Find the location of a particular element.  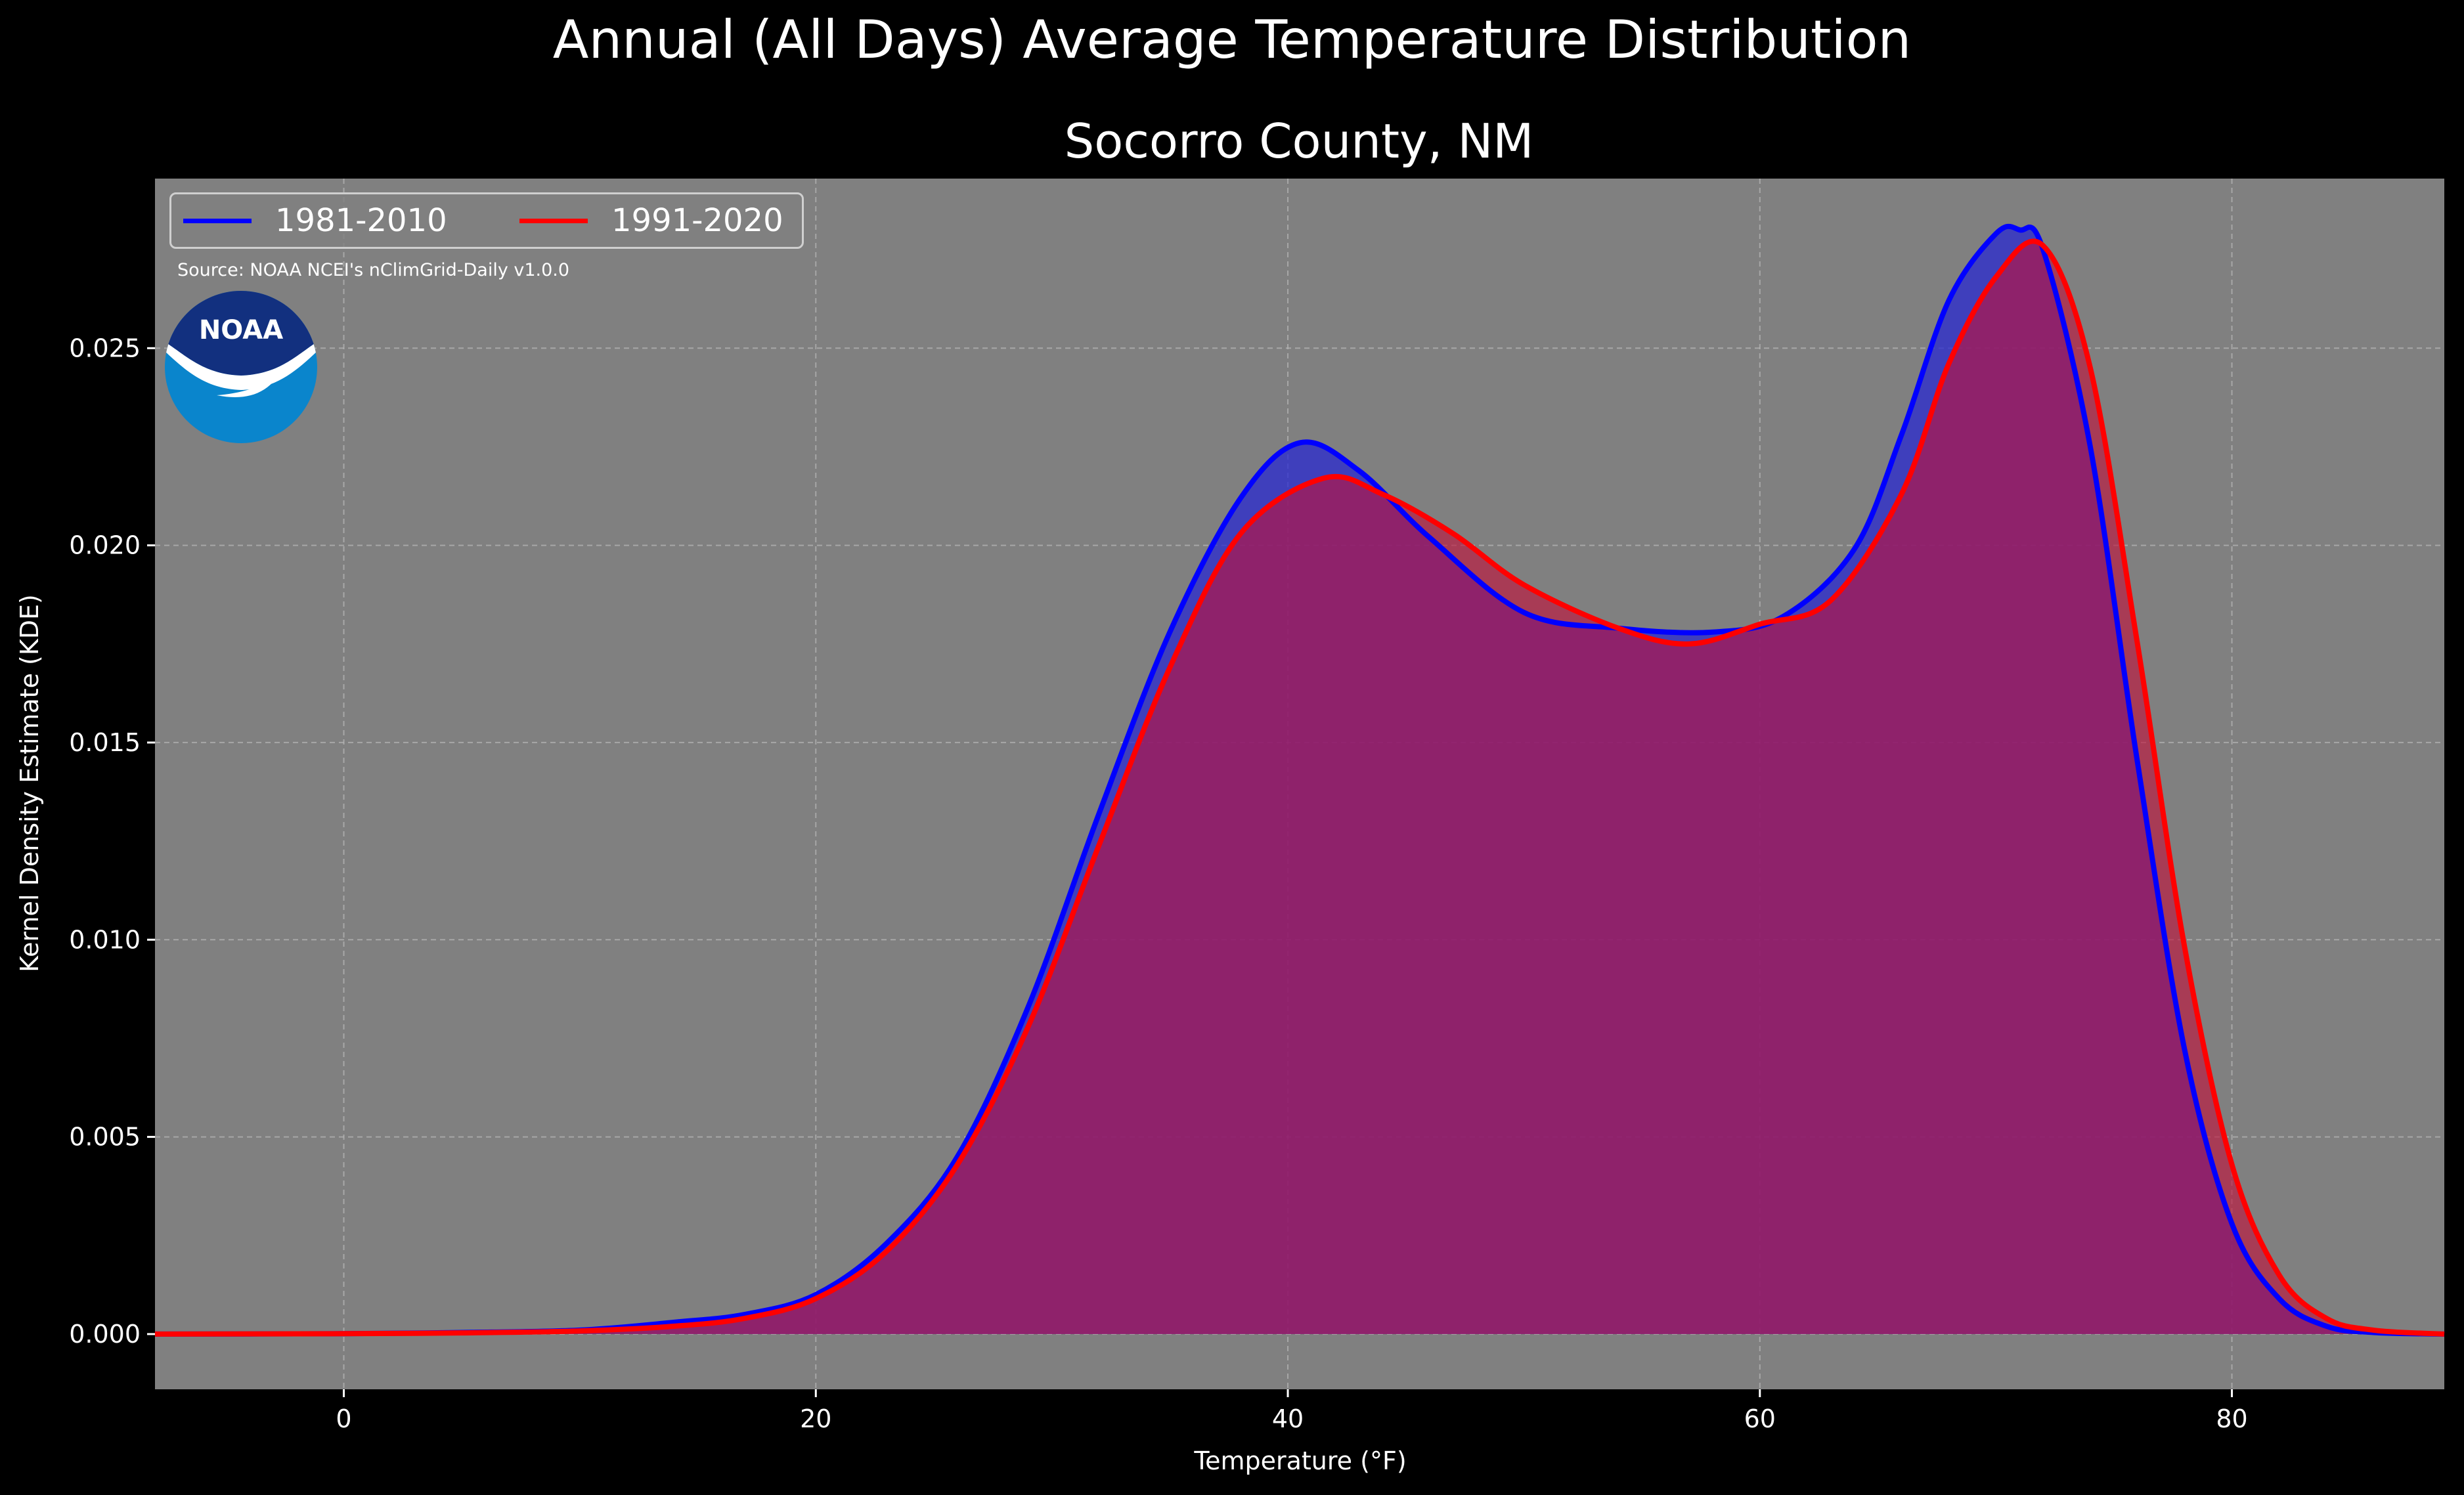

y-tick-label: 0.015 is located at coordinates (105, 742).